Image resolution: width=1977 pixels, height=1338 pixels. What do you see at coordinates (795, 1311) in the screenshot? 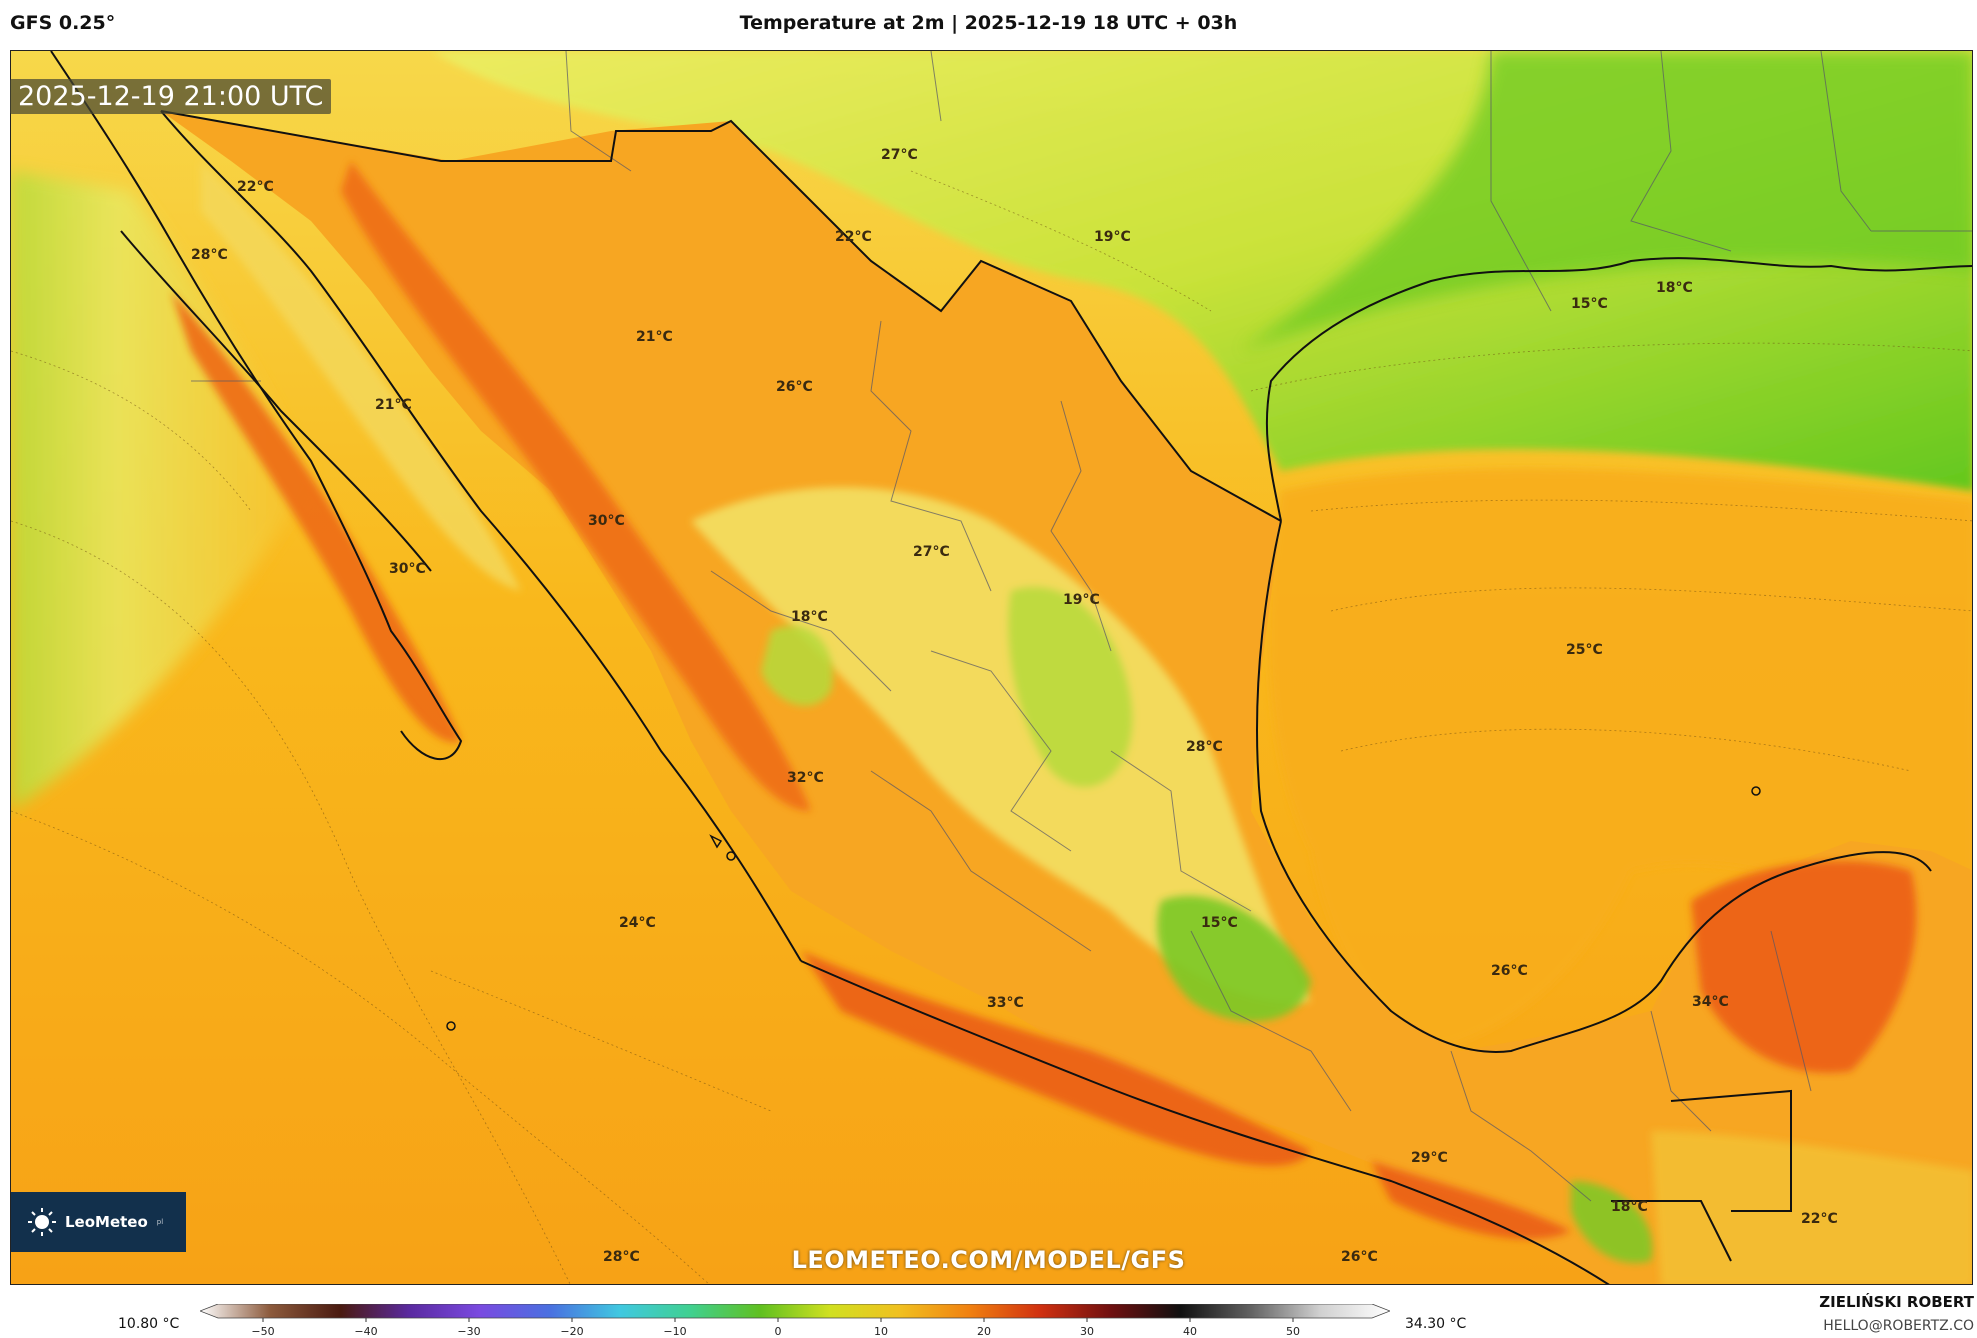
I see `colorbar-fill` at bounding box center [795, 1311].